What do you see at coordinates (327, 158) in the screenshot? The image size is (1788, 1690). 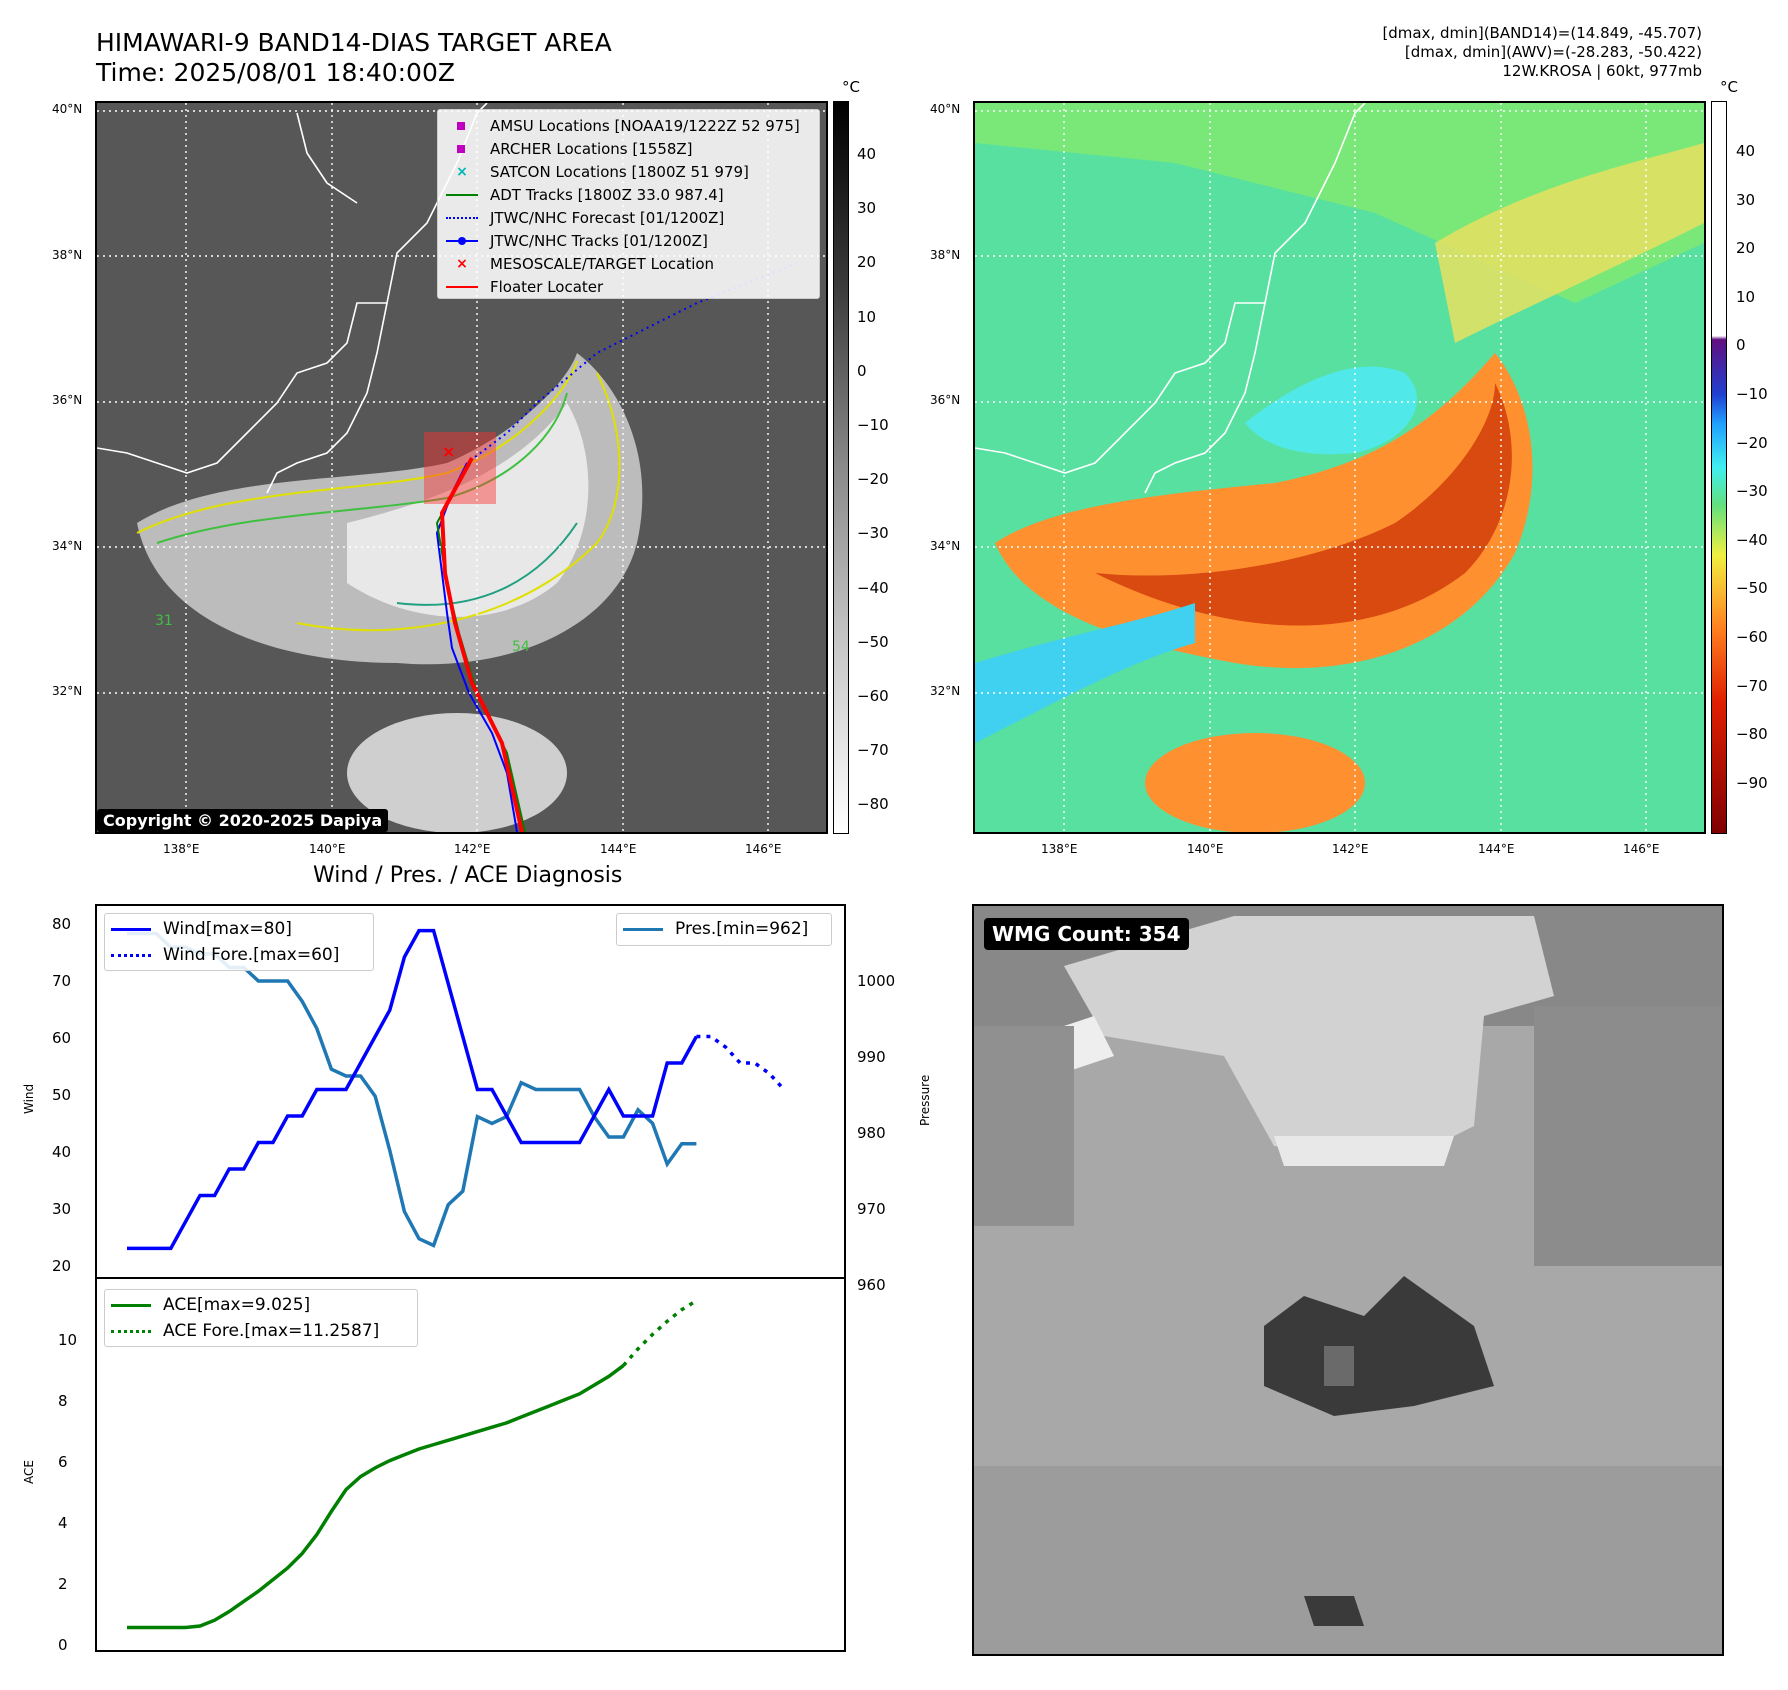 I see `coastline-sado` at bounding box center [327, 158].